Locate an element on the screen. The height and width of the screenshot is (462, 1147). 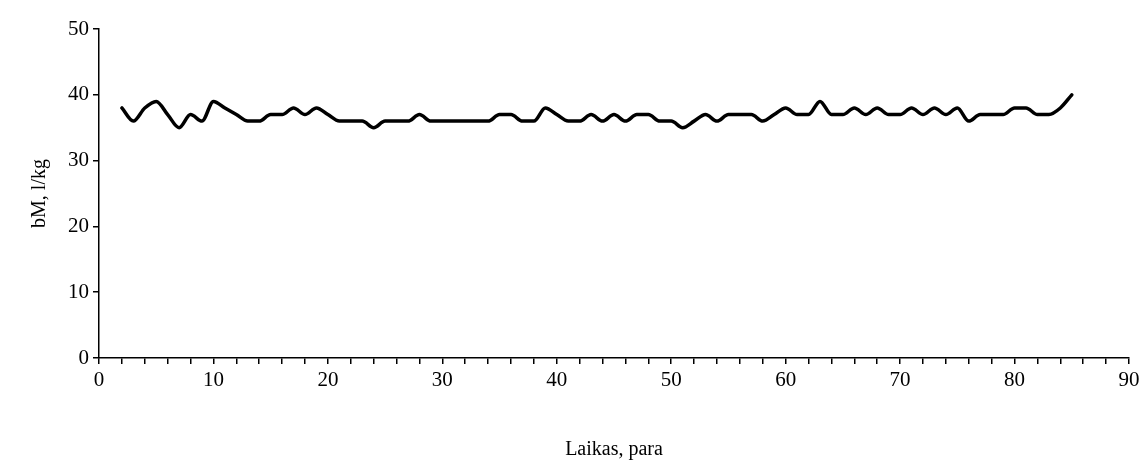
y-tick-label: 40 is located at coordinates (78, 93).